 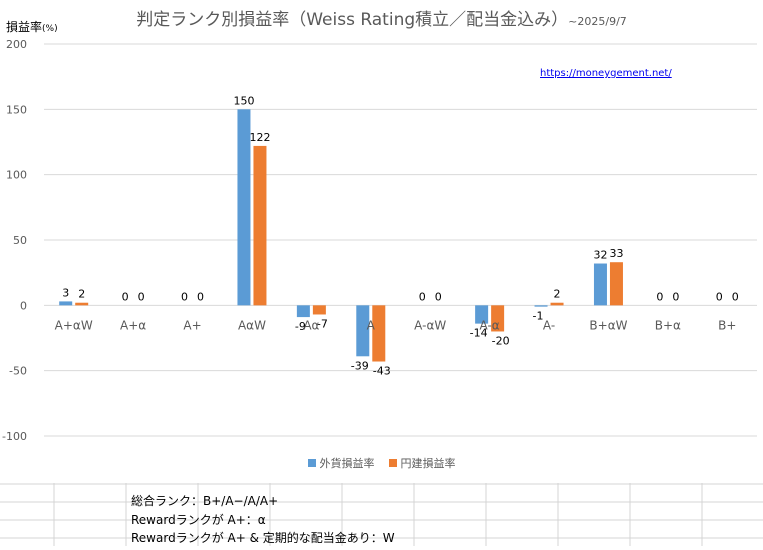 I want to click on data-label: 150, so click(x=243, y=100).